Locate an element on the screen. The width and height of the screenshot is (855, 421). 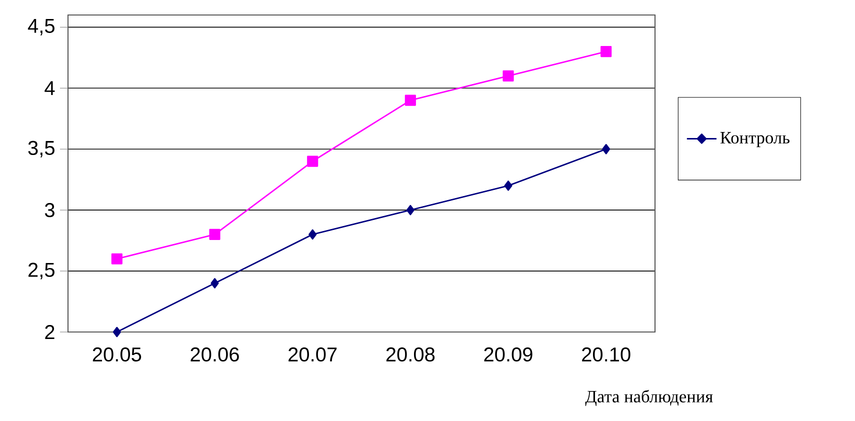
y-tick-label: 3 is located at coordinates (49, 210).